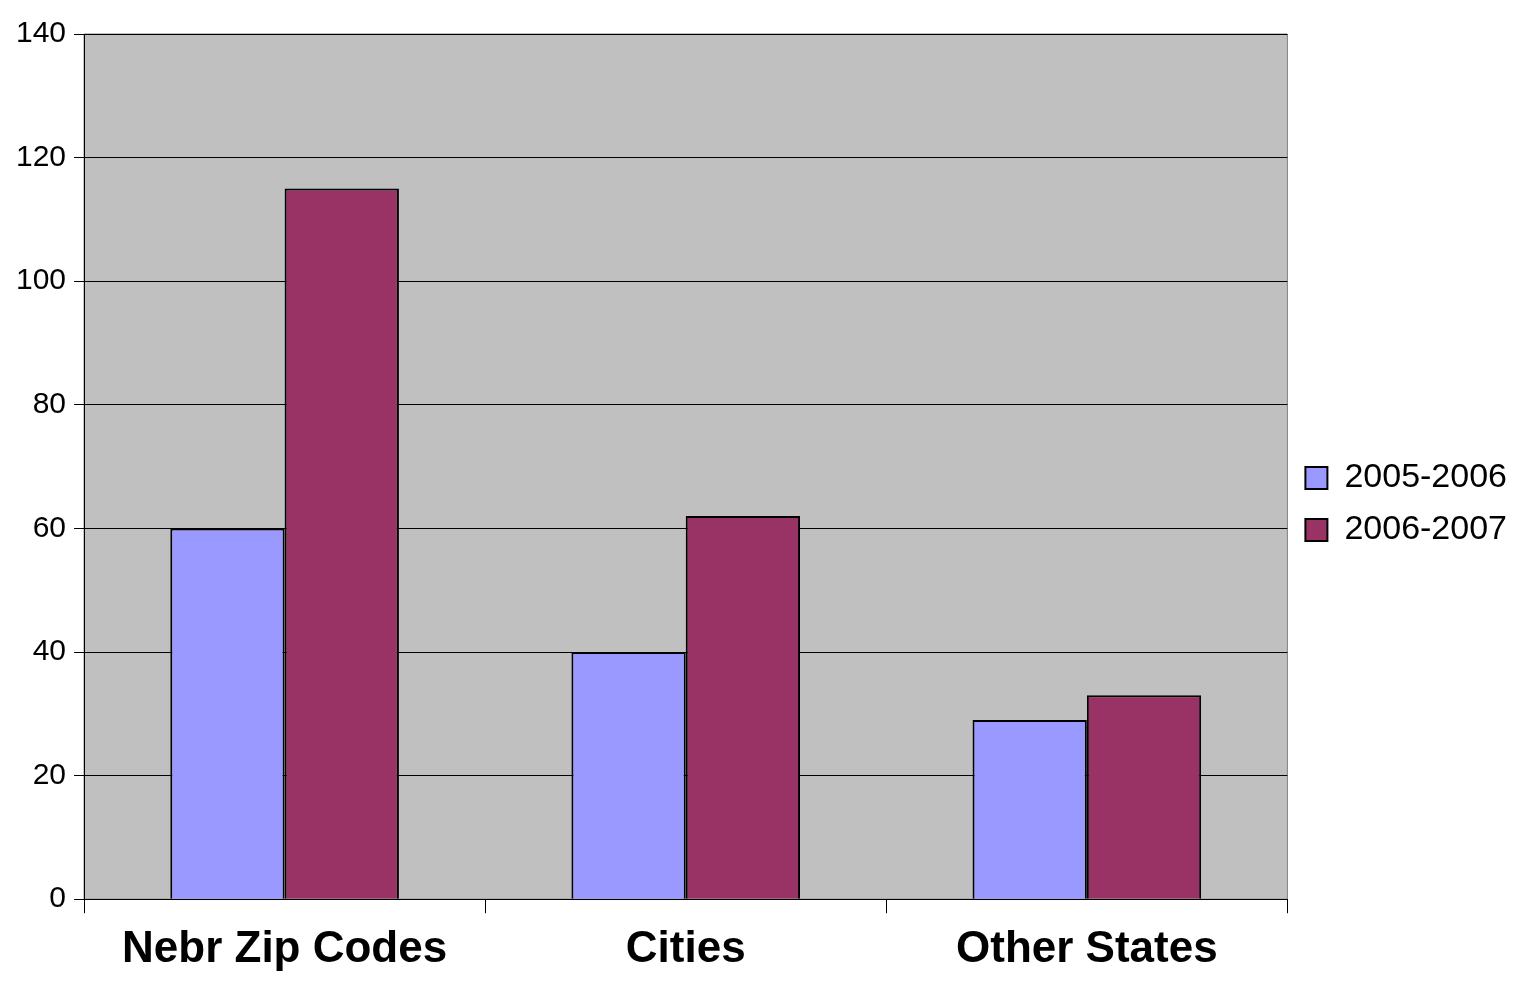  I want to click on x-tick-label: Other States, so click(1087, 946).